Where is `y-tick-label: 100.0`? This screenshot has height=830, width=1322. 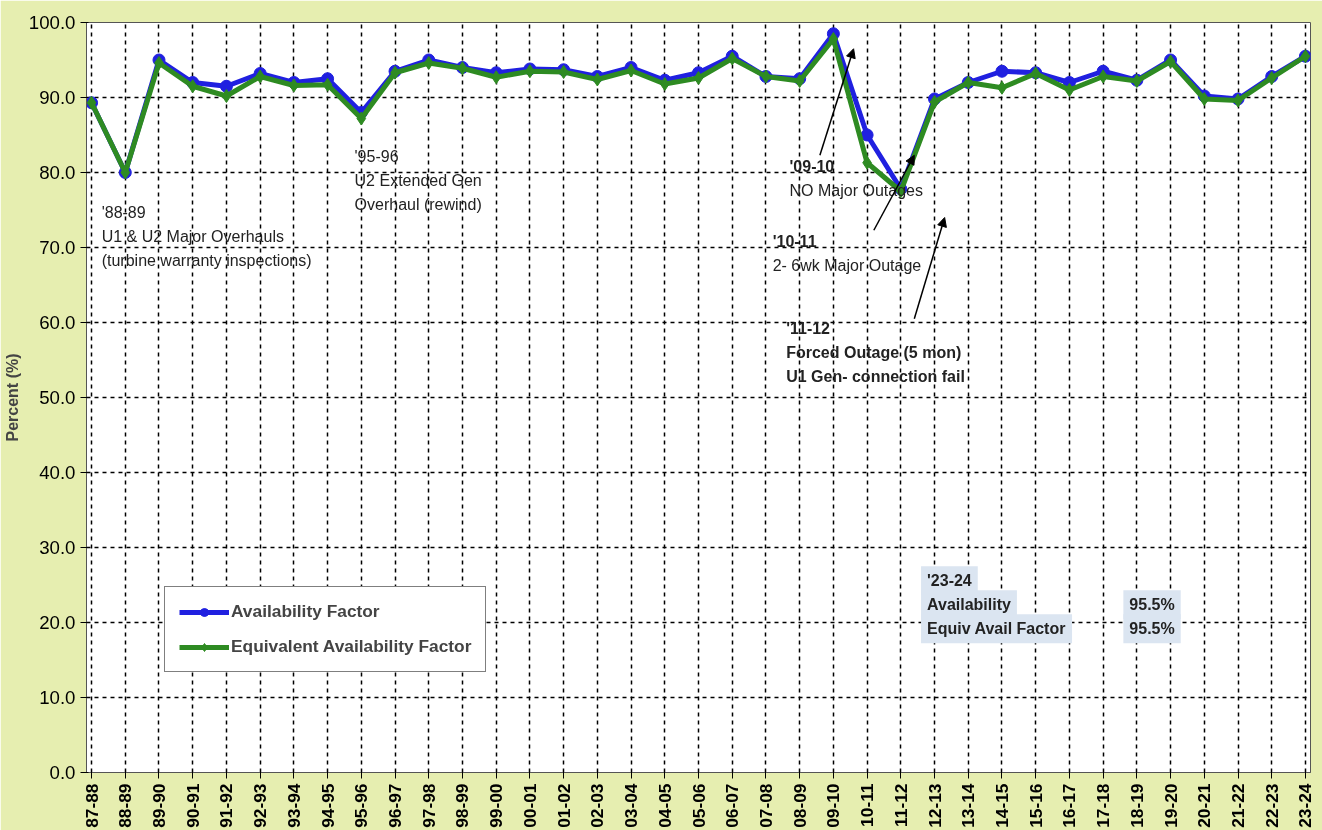 y-tick-label: 100.0 is located at coordinates (52, 22).